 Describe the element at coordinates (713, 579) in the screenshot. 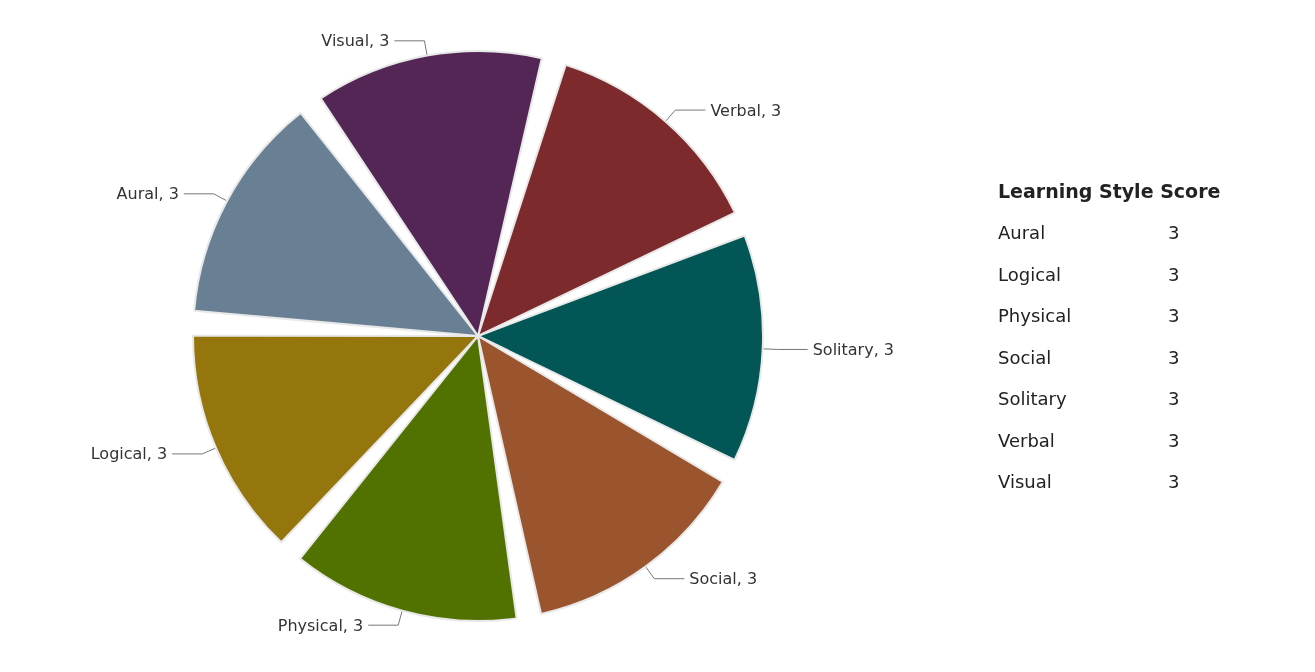

I see `slice-label: Social` at that location.